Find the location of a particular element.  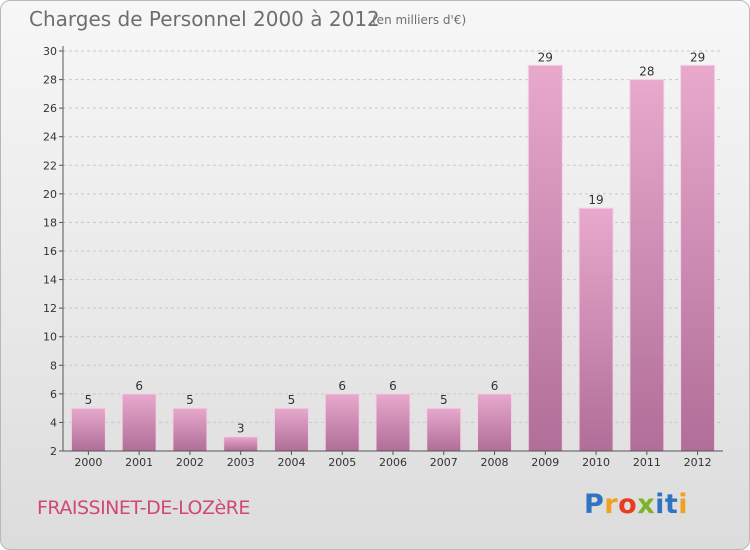

y-tick-label: 4 is located at coordinates (53, 422).